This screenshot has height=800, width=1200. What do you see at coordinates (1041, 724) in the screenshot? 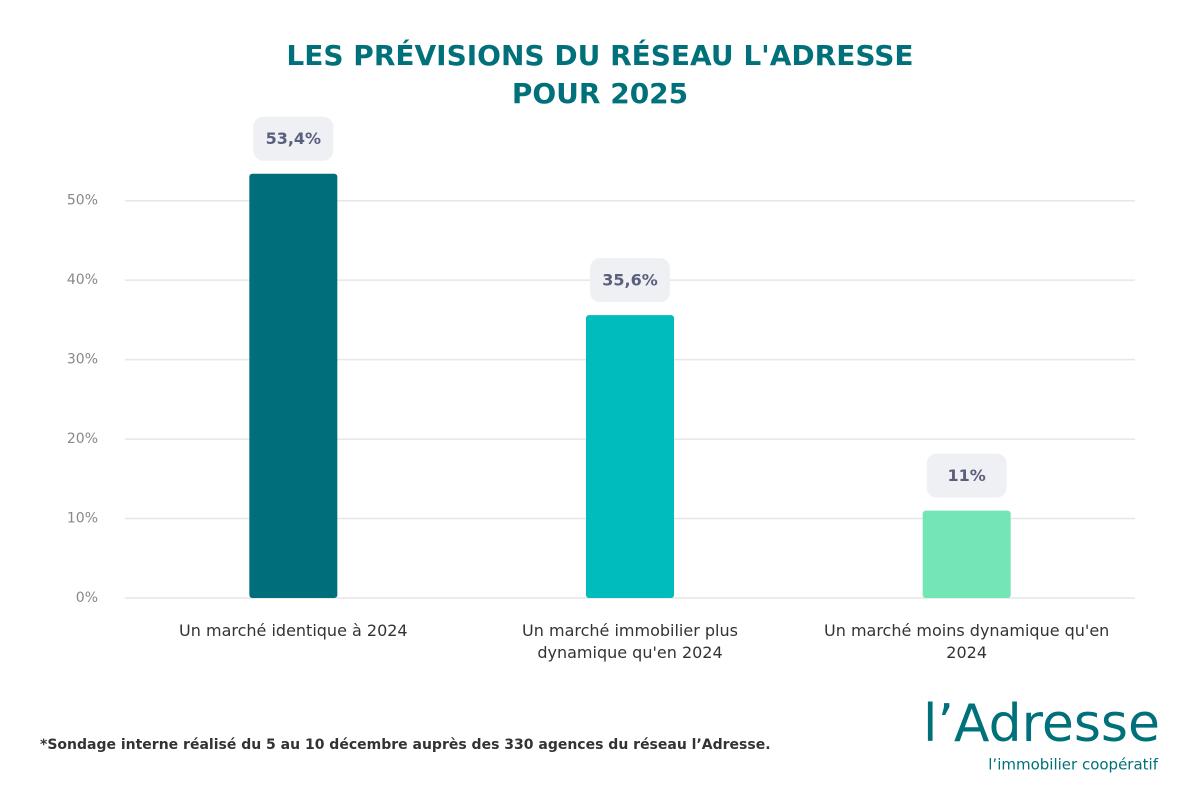
I see `logo: l’Adresse` at bounding box center [1041, 724].